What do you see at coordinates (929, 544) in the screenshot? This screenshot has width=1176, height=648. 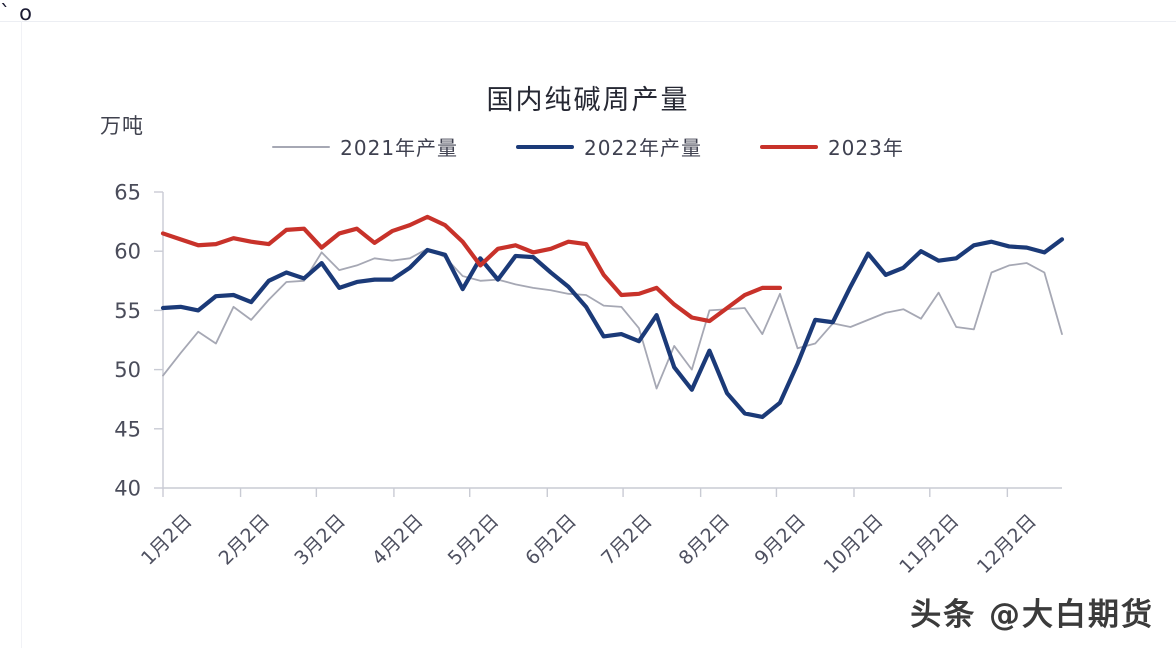 I see `x-tick-label: 11月2日` at bounding box center [929, 544].